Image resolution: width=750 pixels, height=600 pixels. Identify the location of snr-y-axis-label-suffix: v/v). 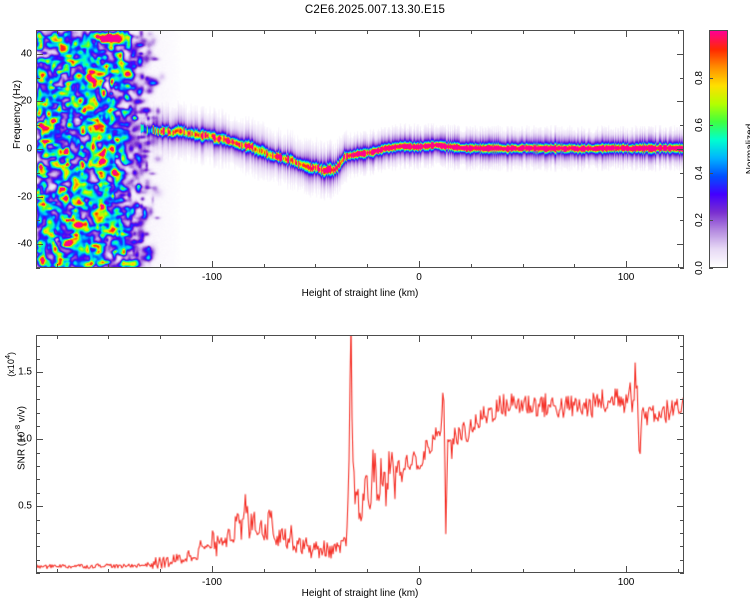
(22, 415).